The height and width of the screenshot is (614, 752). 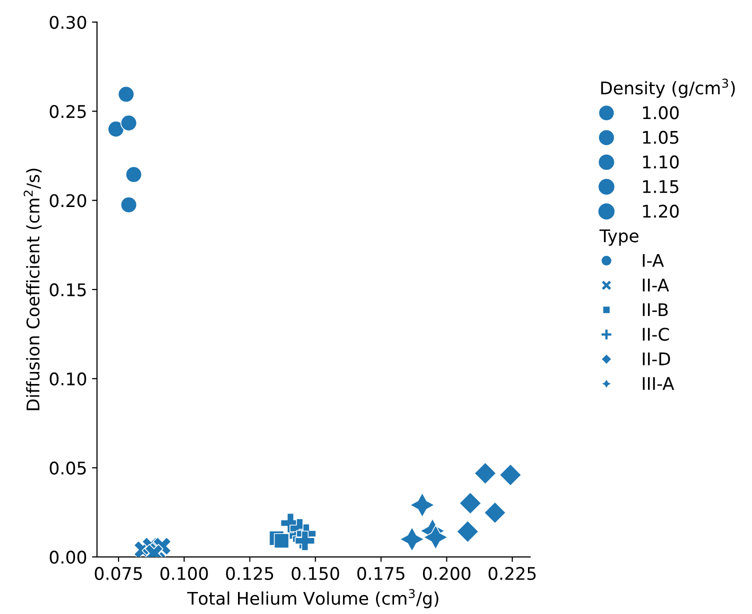 I want to click on legend-label: II-D, so click(x=656, y=359).